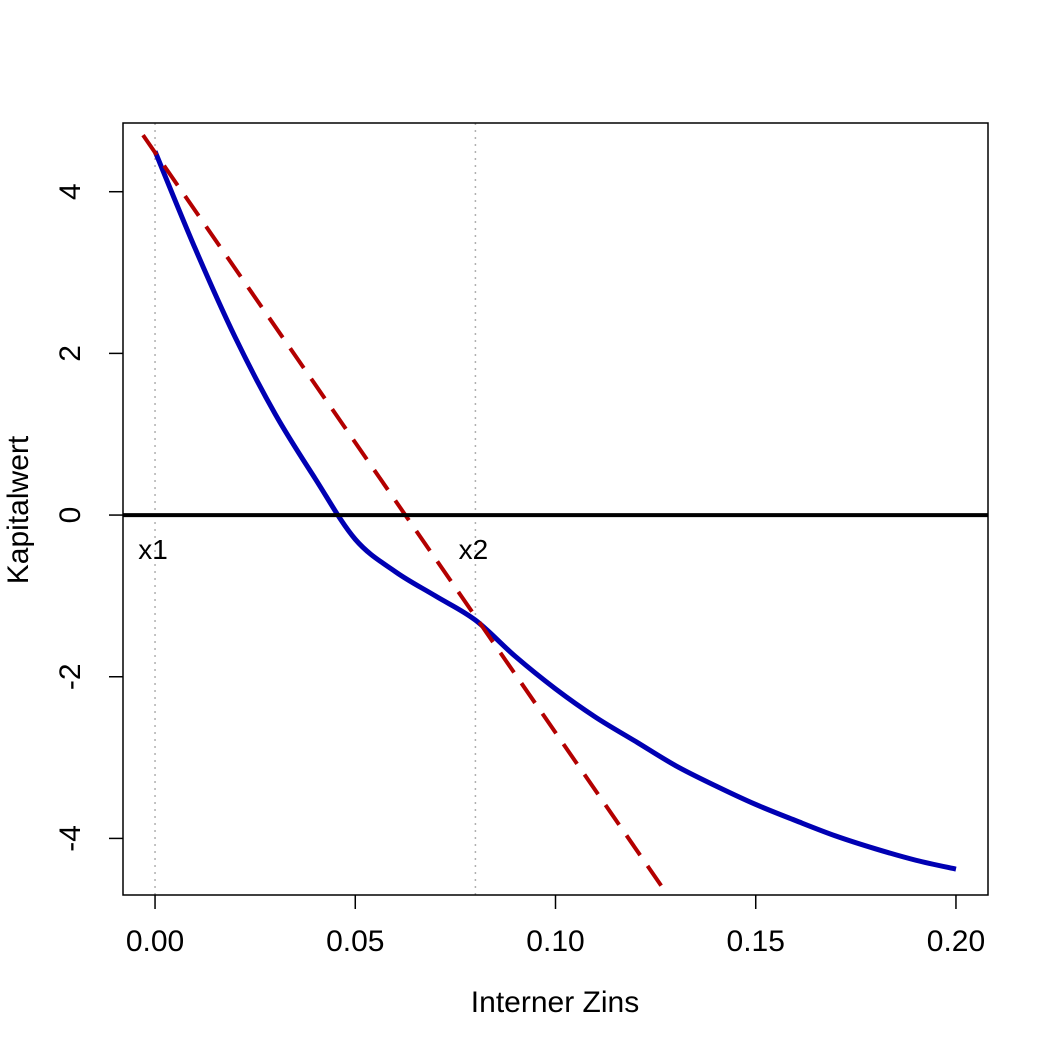 Image resolution: width=1050 pixels, height=1050 pixels. I want to click on y-tick-label: 4, so click(70, 191).